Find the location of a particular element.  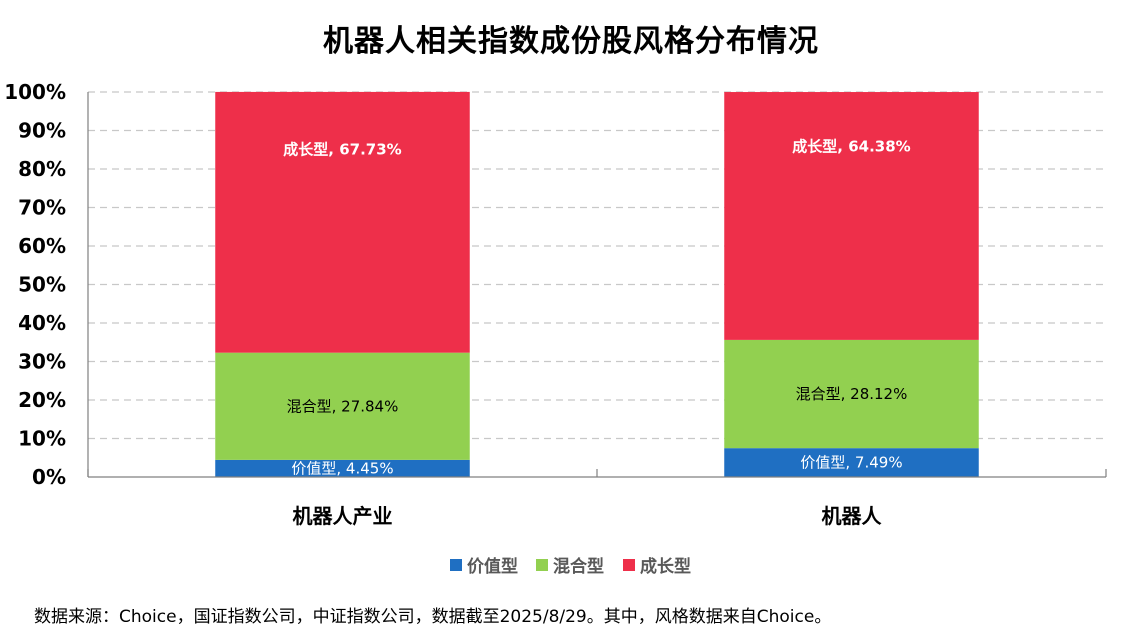

data-label: 价值型, 7.49% is located at coordinates (851, 463).